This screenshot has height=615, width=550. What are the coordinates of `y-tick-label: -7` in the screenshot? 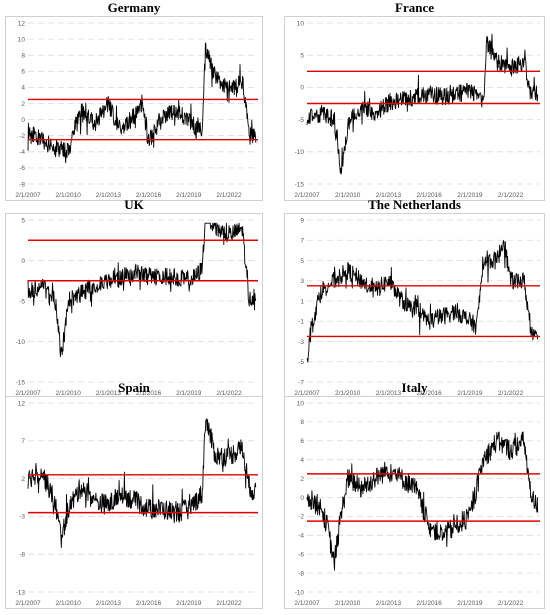 It's located at (301, 382).